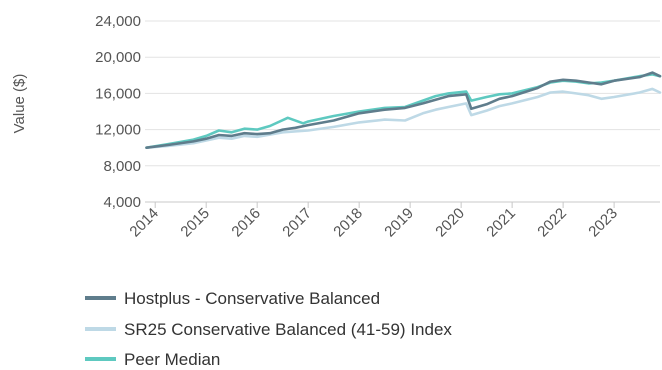 The image size is (662, 370). Describe the element at coordinates (172, 359) in the screenshot. I see `legend-label-2: Peer Median` at that location.